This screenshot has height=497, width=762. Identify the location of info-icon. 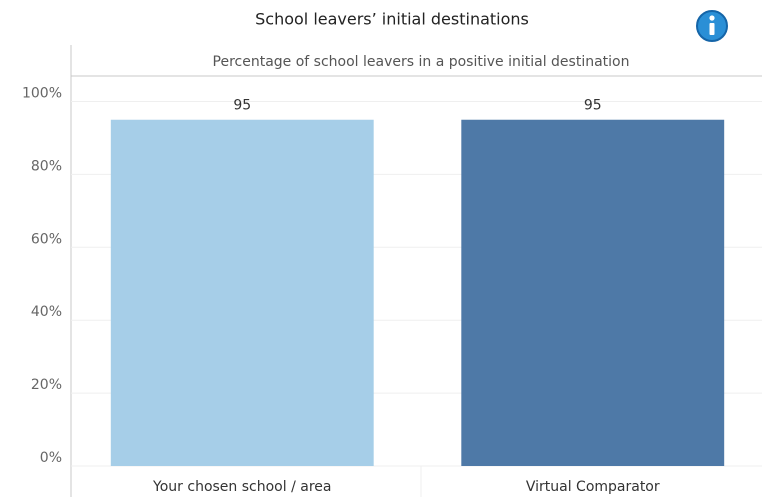
(712, 26).